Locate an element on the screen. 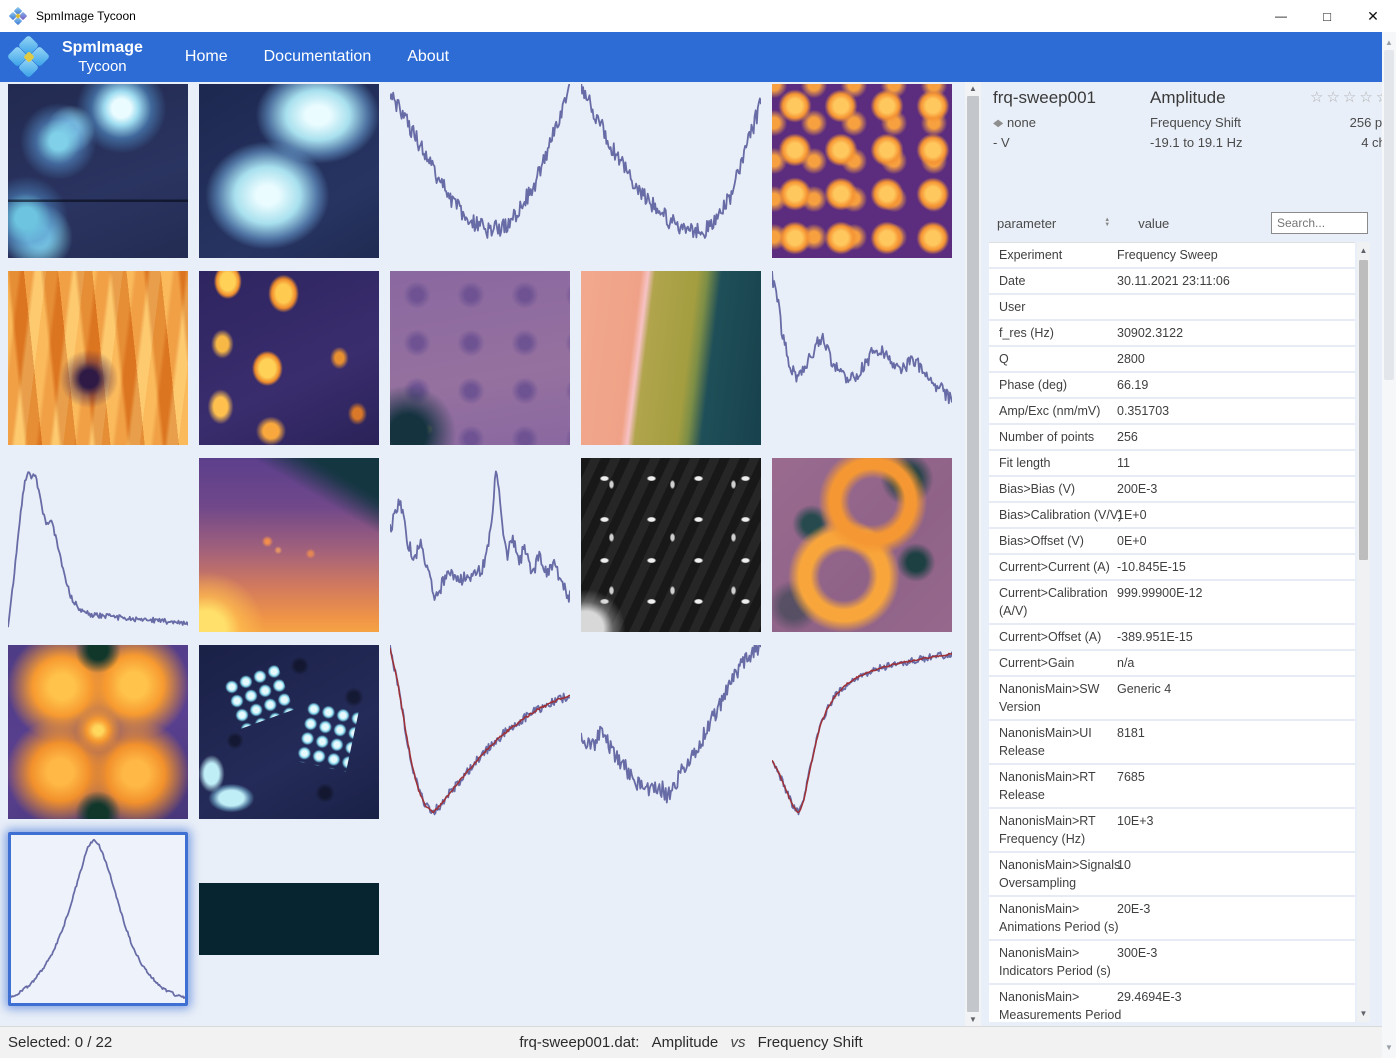  vs-label: vs is located at coordinates (738, 1042).